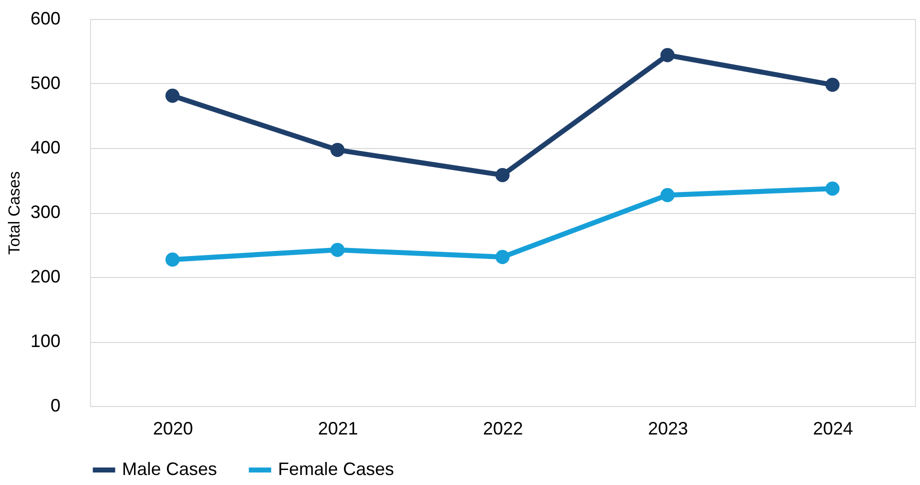 The height and width of the screenshot is (485, 920). Describe the element at coordinates (45, 341) in the screenshot. I see `y-tick-label: 100` at that location.